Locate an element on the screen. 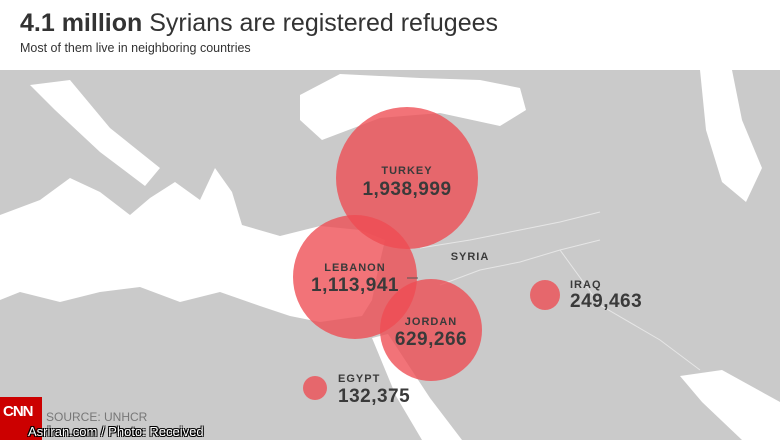  photo-credit: Asriran.com / Photo: Received is located at coordinates (116, 431).